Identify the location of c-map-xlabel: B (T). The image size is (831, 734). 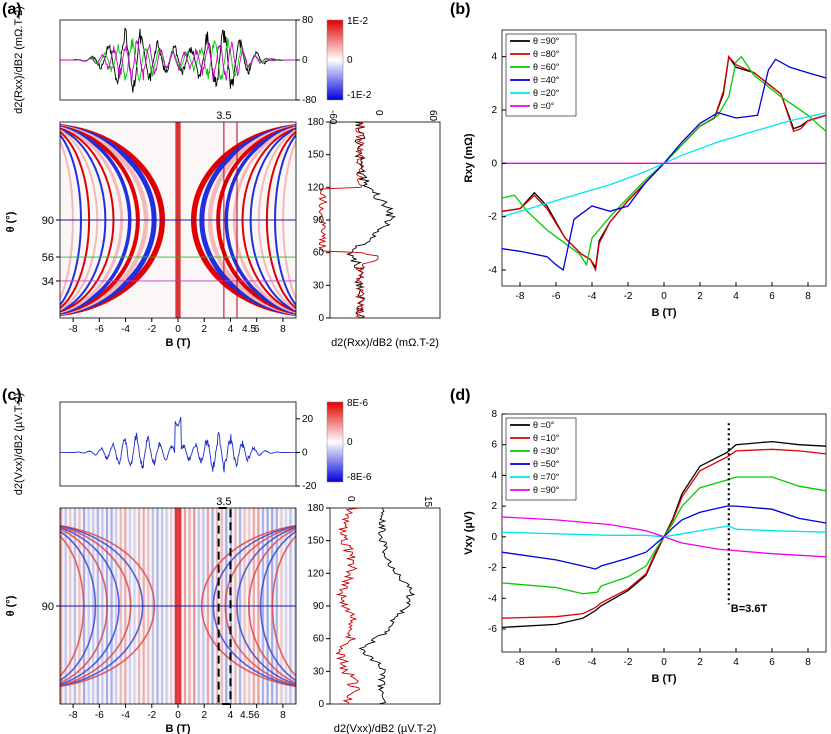
(177, 728).